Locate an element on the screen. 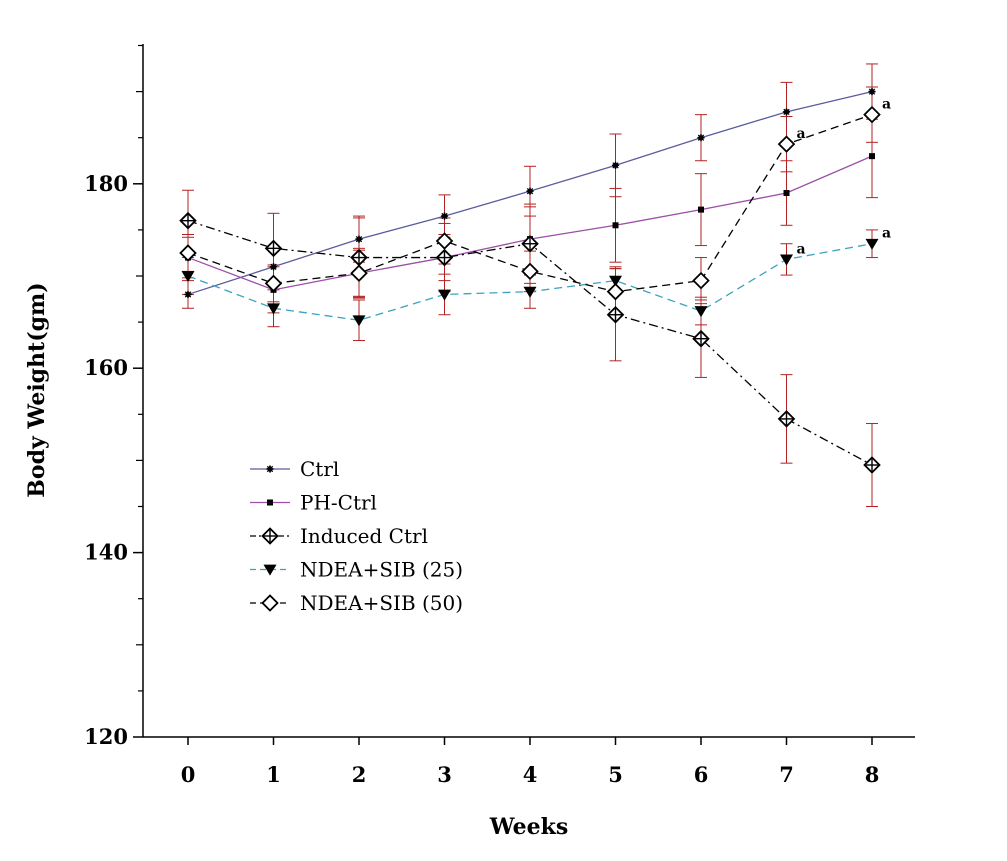  legend-item-induced-ctrl: Induced Ctrl is located at coordinates (339, 536).